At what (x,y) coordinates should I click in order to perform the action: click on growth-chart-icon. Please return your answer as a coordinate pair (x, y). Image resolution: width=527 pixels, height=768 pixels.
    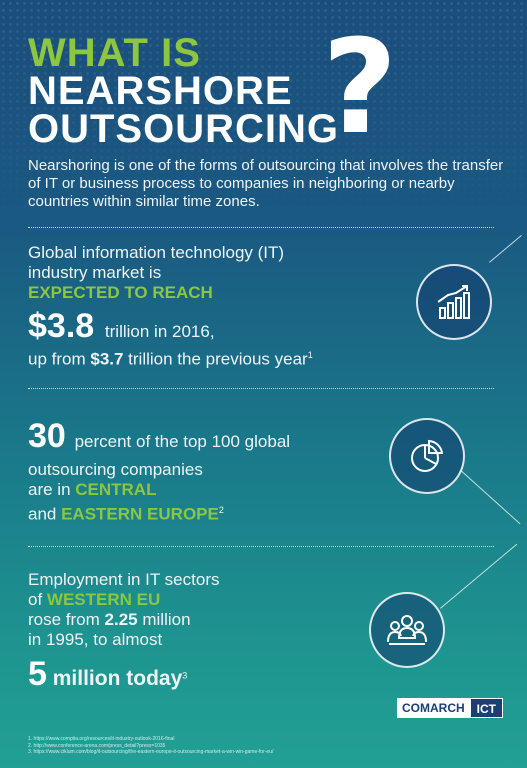
    Looking at the image, I should click on (453, 302).